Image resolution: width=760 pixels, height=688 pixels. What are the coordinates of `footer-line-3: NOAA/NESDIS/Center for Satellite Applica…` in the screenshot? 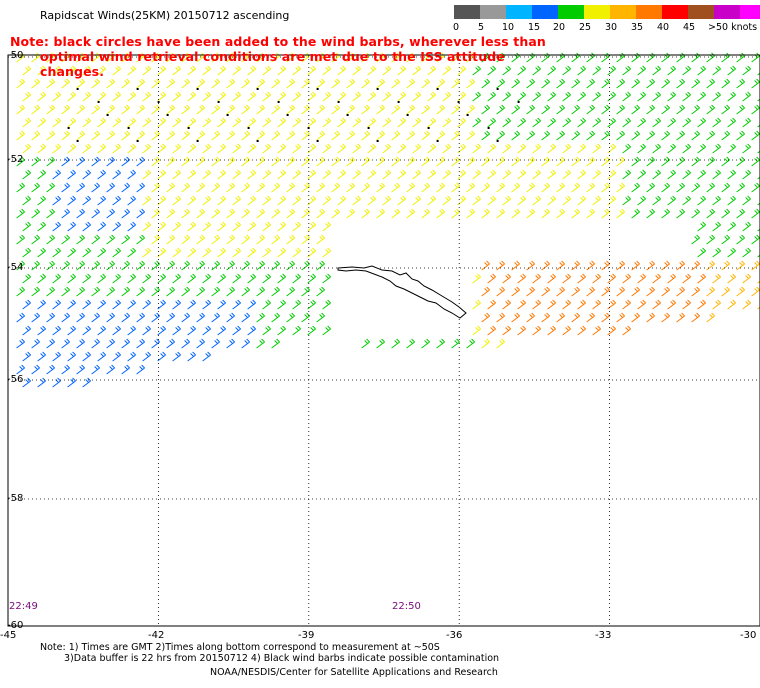 It's located at (354, 672).